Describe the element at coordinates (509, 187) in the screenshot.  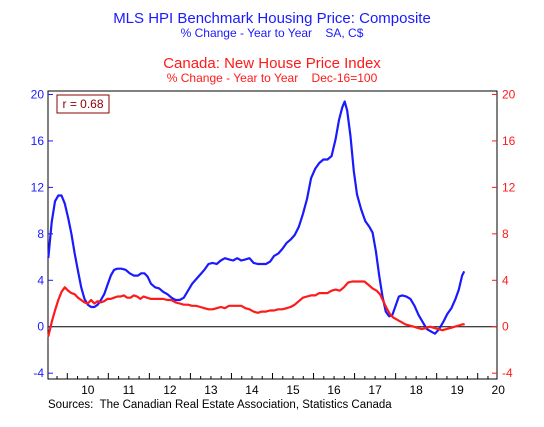
I see `y-tick-label-right: 12` at that location.